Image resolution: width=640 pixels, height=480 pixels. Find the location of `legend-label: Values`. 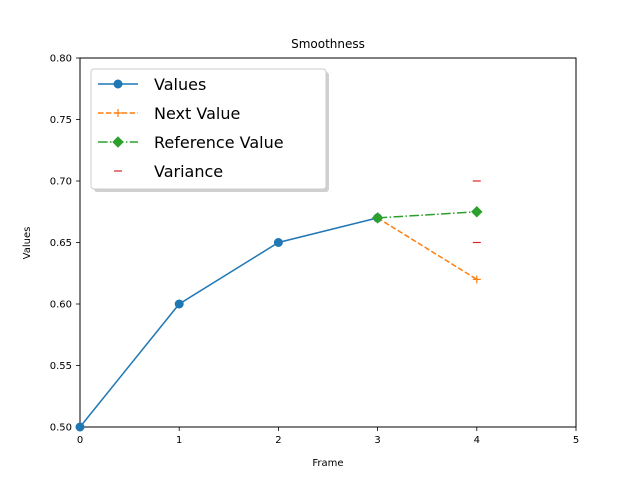

legend-label: Values is located at coordinates (180, 84).